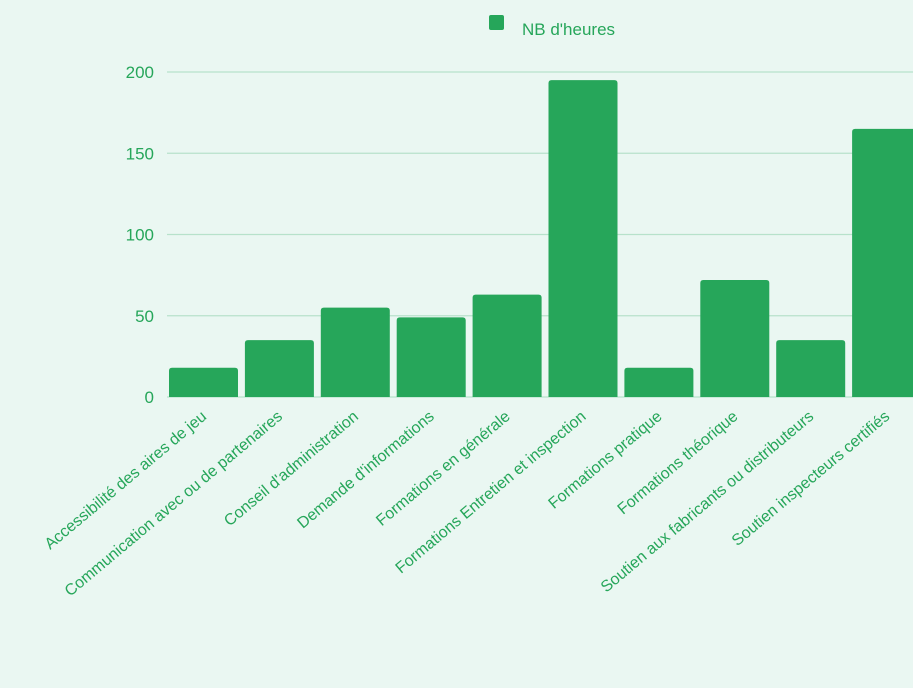  What do you see at coordinates (126, 480) in the screenshot?
I see `x-tick-label: Accessibilité des aires de jeu` at bounding box center [126, 480].